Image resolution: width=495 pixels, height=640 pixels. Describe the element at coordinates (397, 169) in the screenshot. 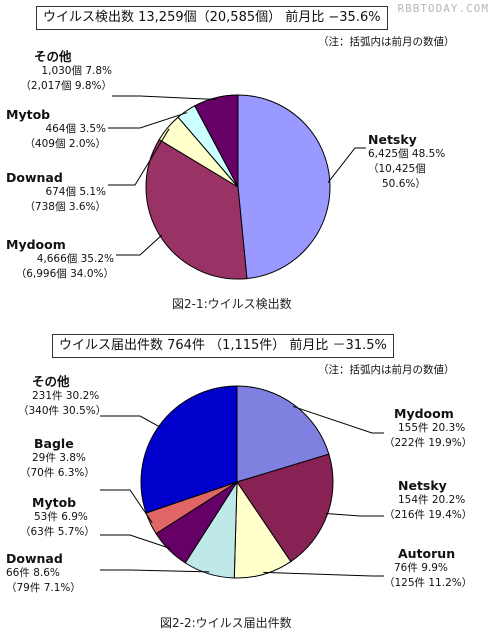

I see `slice-prev: （10,425個` at that location.